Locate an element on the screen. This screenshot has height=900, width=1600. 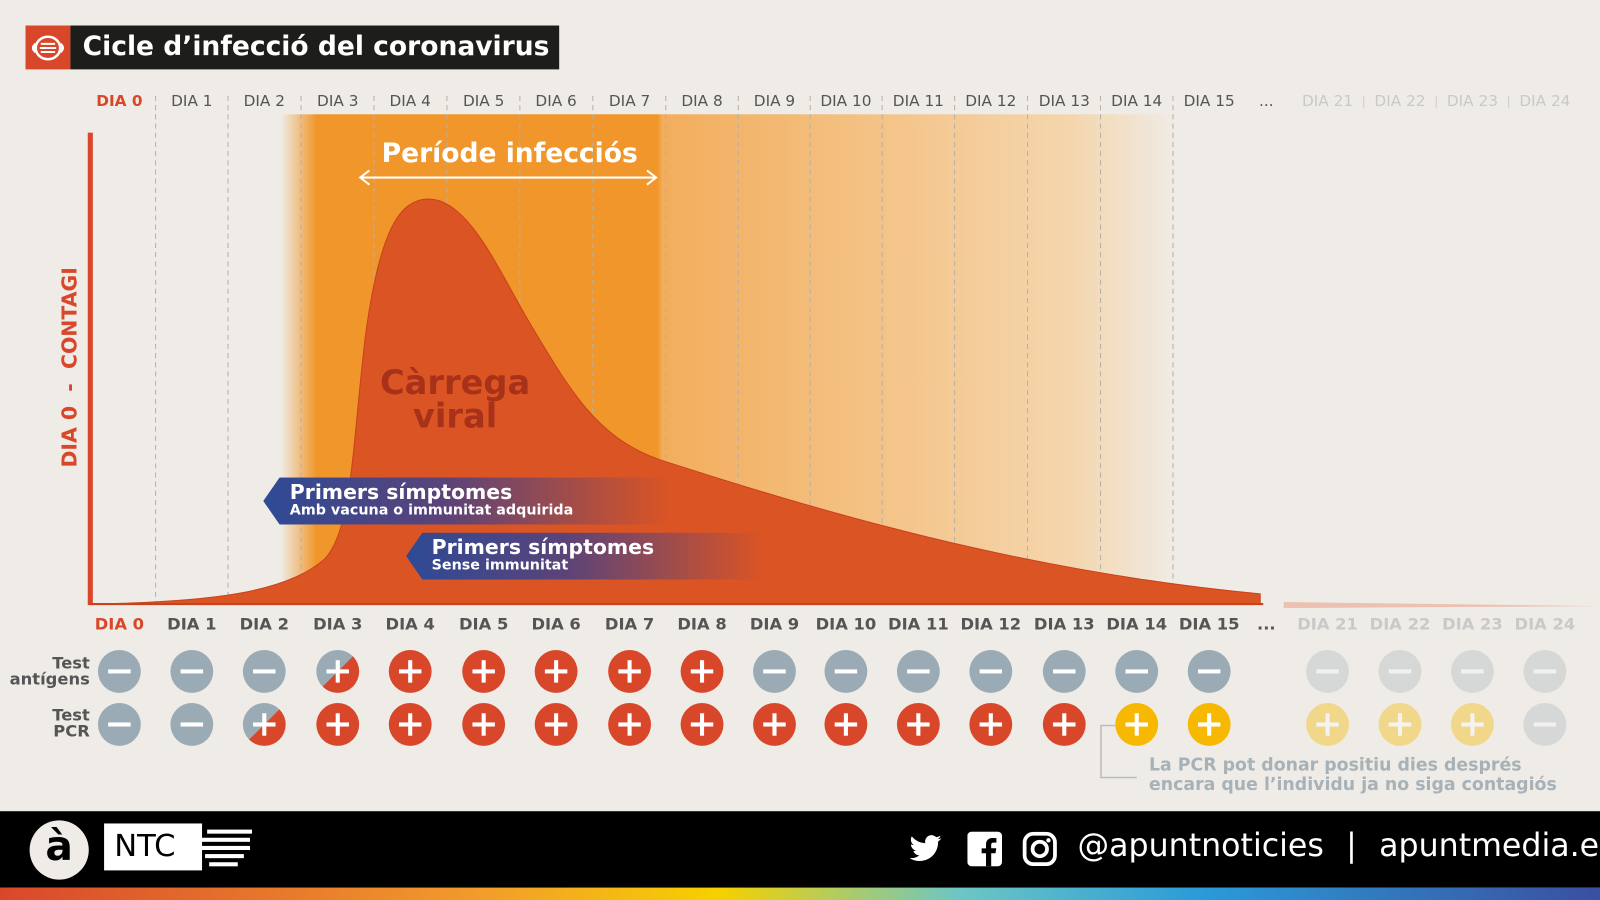
top-day-label: DIA 22 is located at coordinates (1400, 101).